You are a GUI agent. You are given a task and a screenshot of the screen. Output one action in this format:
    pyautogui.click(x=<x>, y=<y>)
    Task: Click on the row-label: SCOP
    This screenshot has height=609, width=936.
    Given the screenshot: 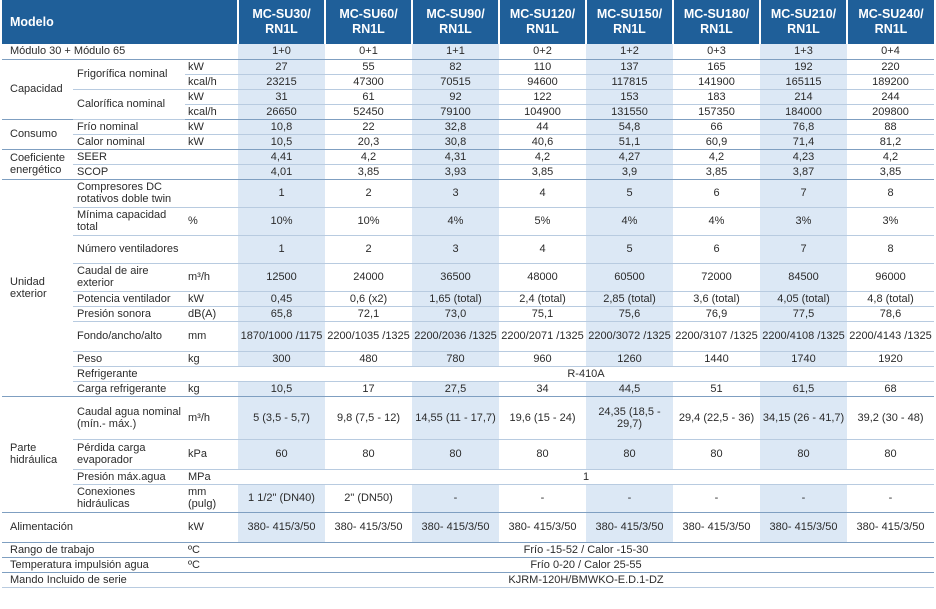 What is the action you would take?
    pyautogui.click(x=155, y=172)
    